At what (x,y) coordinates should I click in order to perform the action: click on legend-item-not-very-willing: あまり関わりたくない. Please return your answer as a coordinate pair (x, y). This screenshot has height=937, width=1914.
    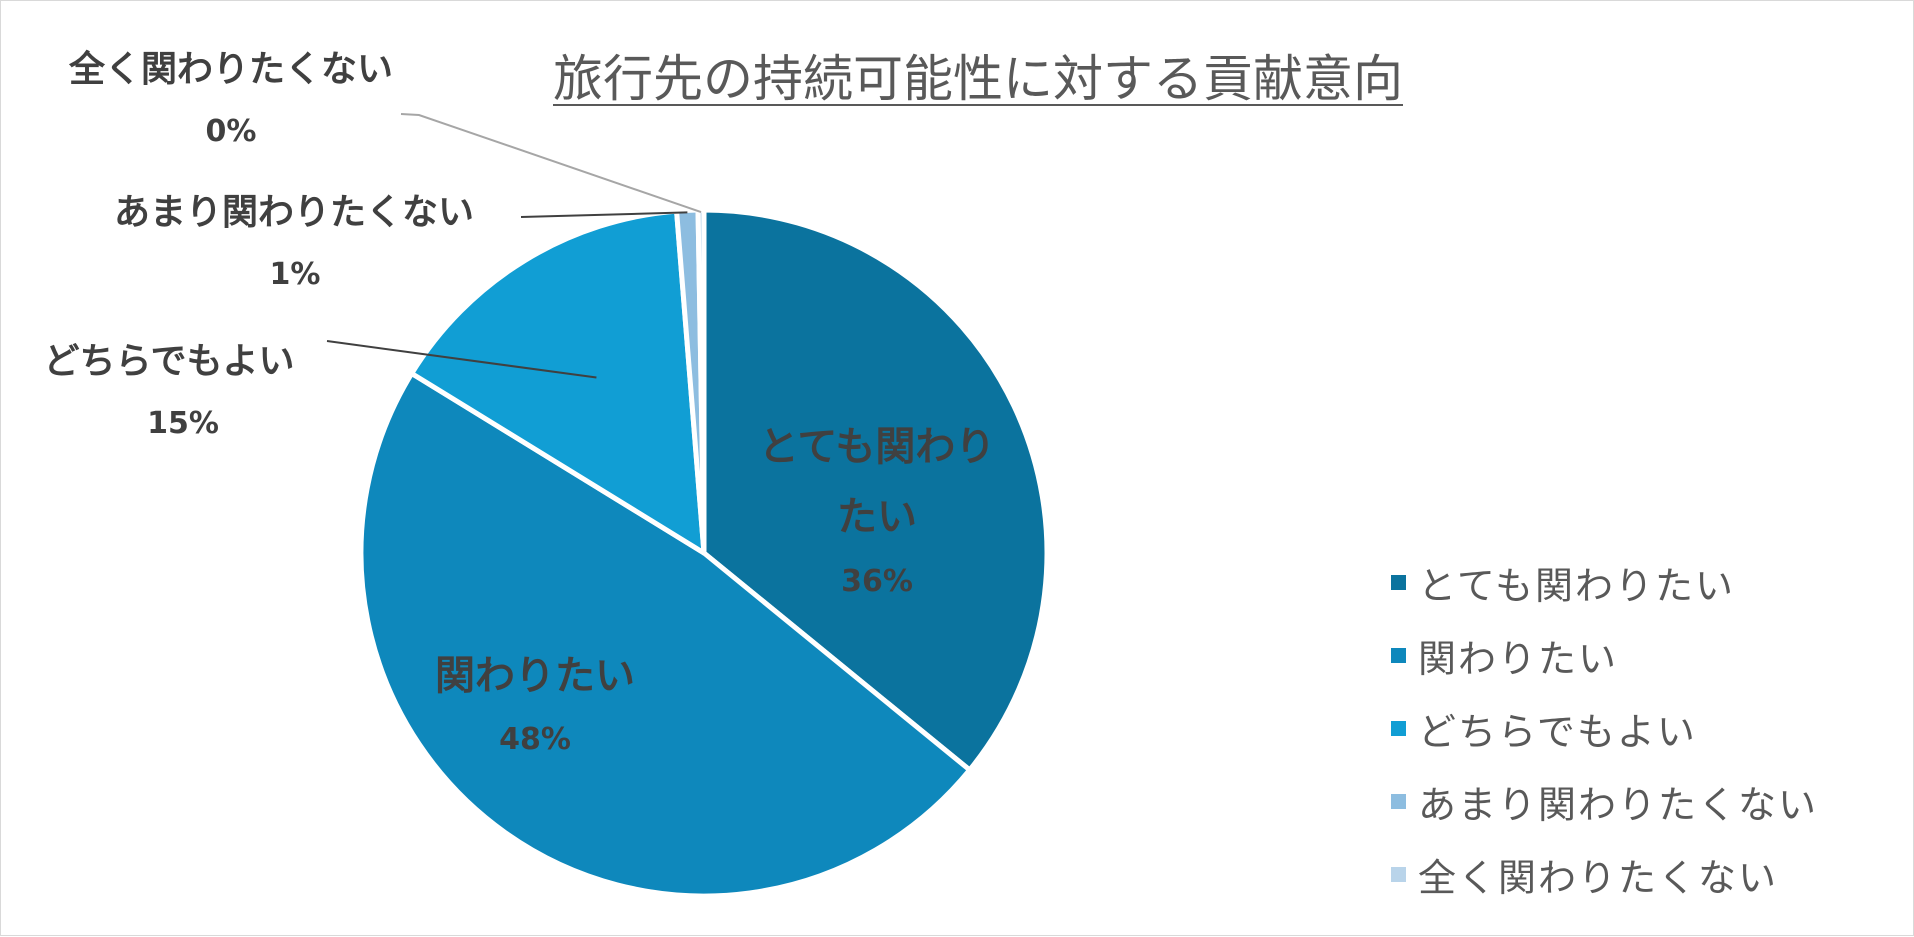
    Looking at the image, I should click on (1604, 801).